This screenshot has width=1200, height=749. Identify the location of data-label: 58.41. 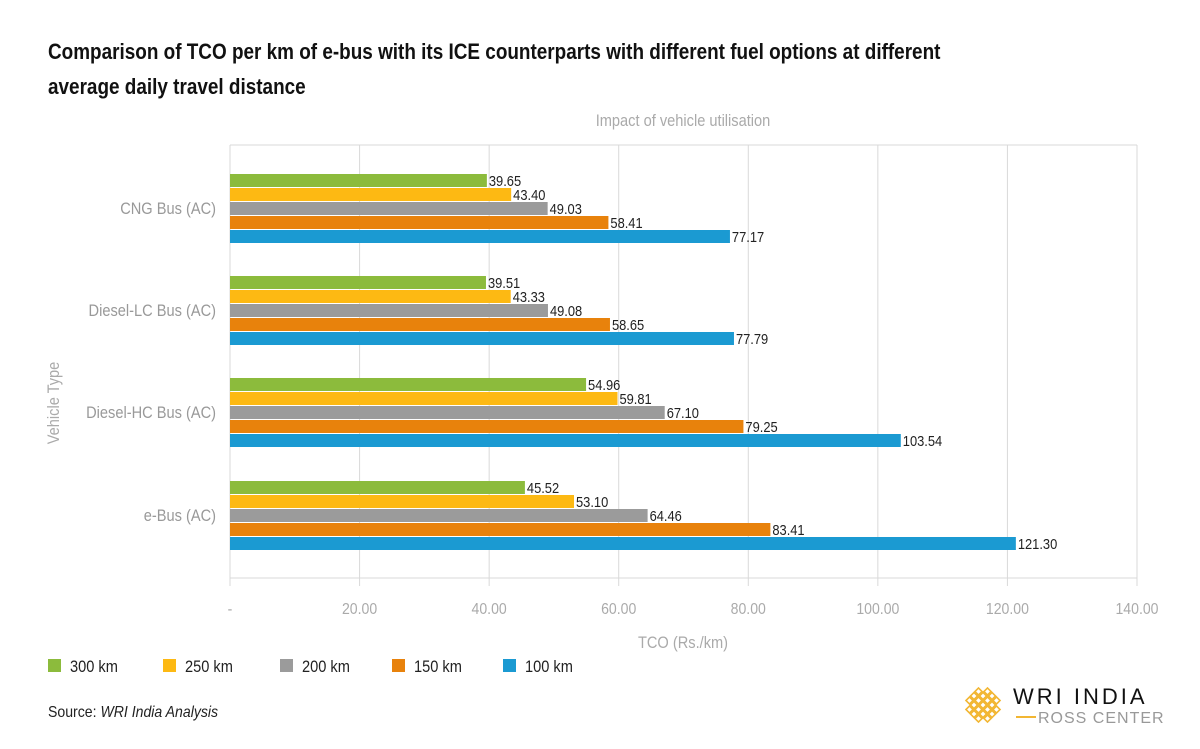
(626, 222).